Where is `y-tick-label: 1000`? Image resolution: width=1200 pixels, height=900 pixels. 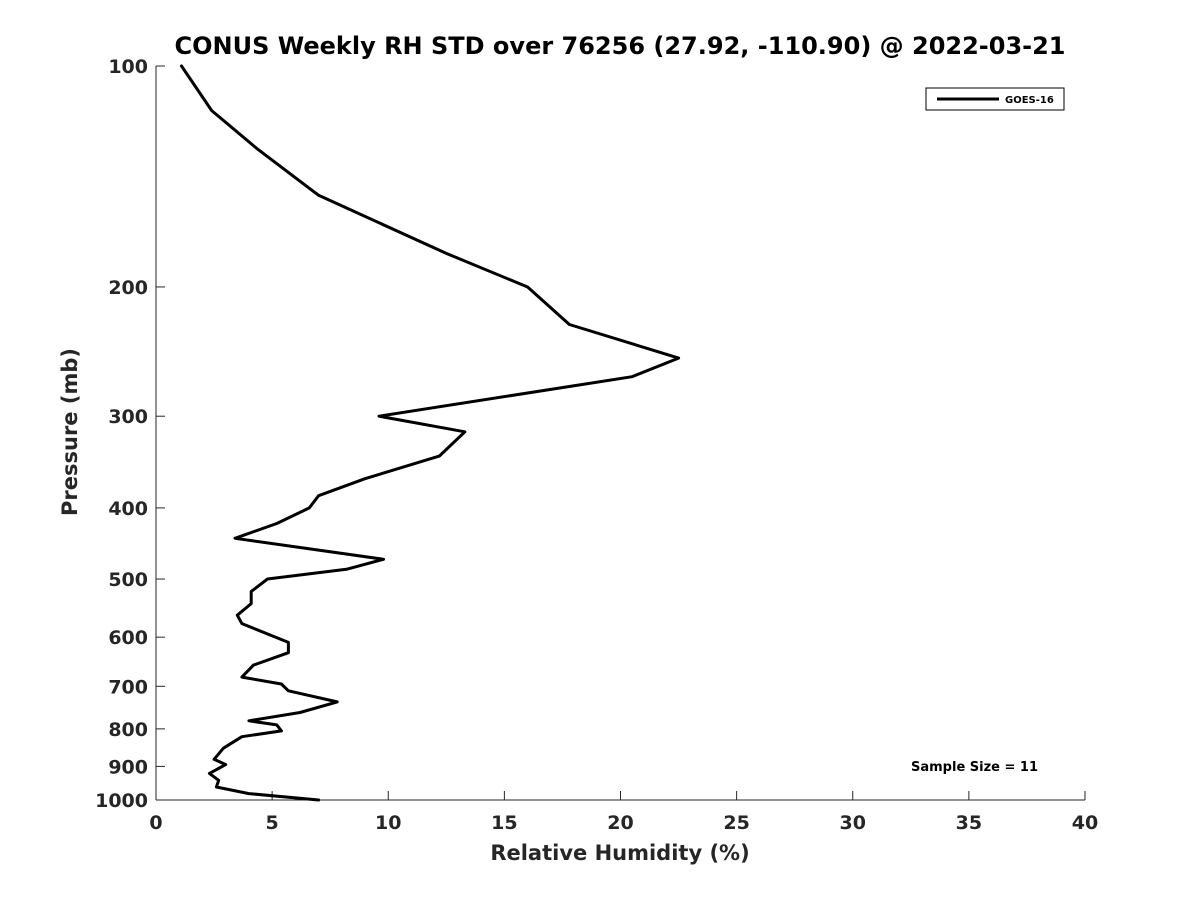
y-tick-label: 1000 is located at coordinates (121, 801).